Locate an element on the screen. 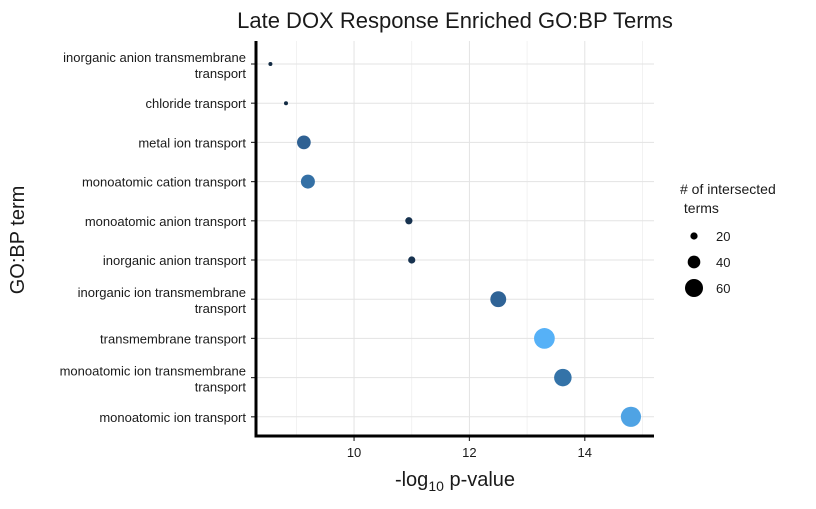  y-tick-label: chloride transport is located at coordinates (196, 103).